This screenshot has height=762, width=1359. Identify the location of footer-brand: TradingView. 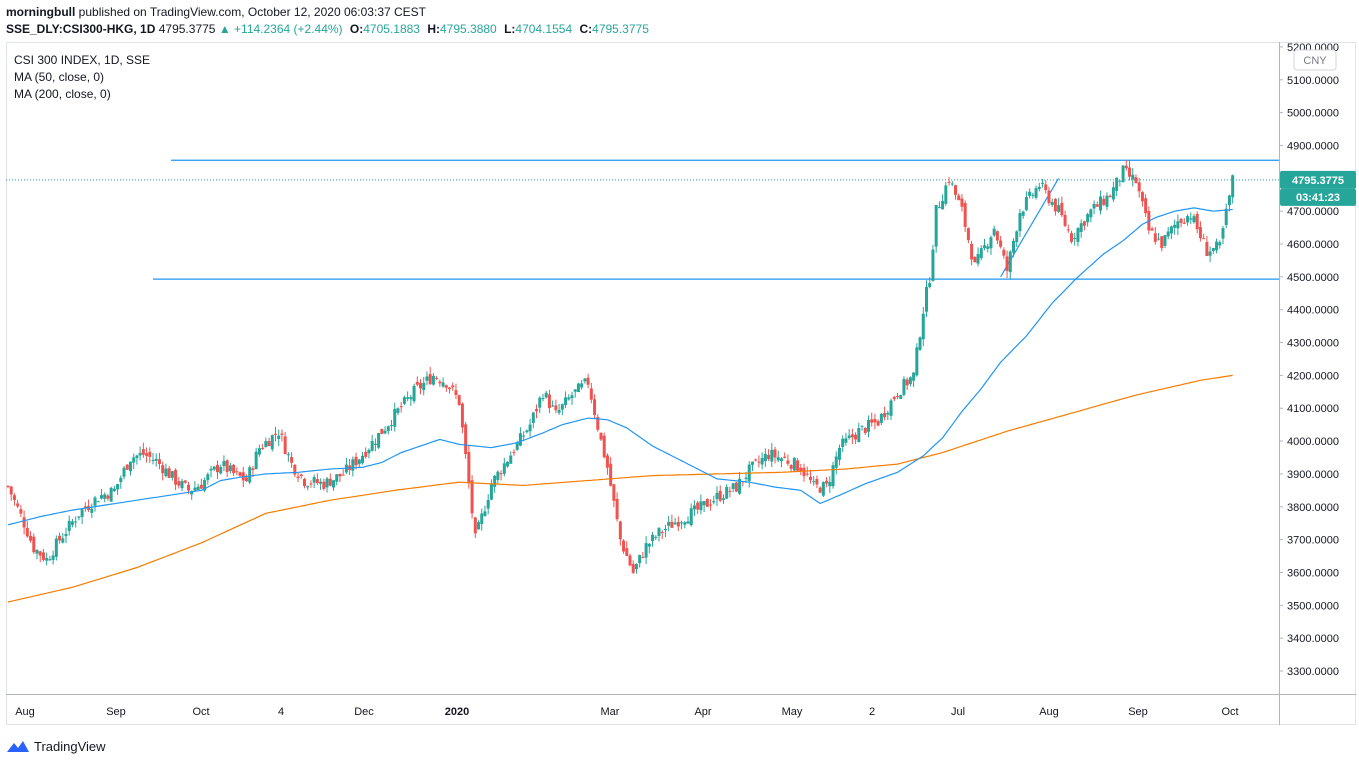
(70, 746).